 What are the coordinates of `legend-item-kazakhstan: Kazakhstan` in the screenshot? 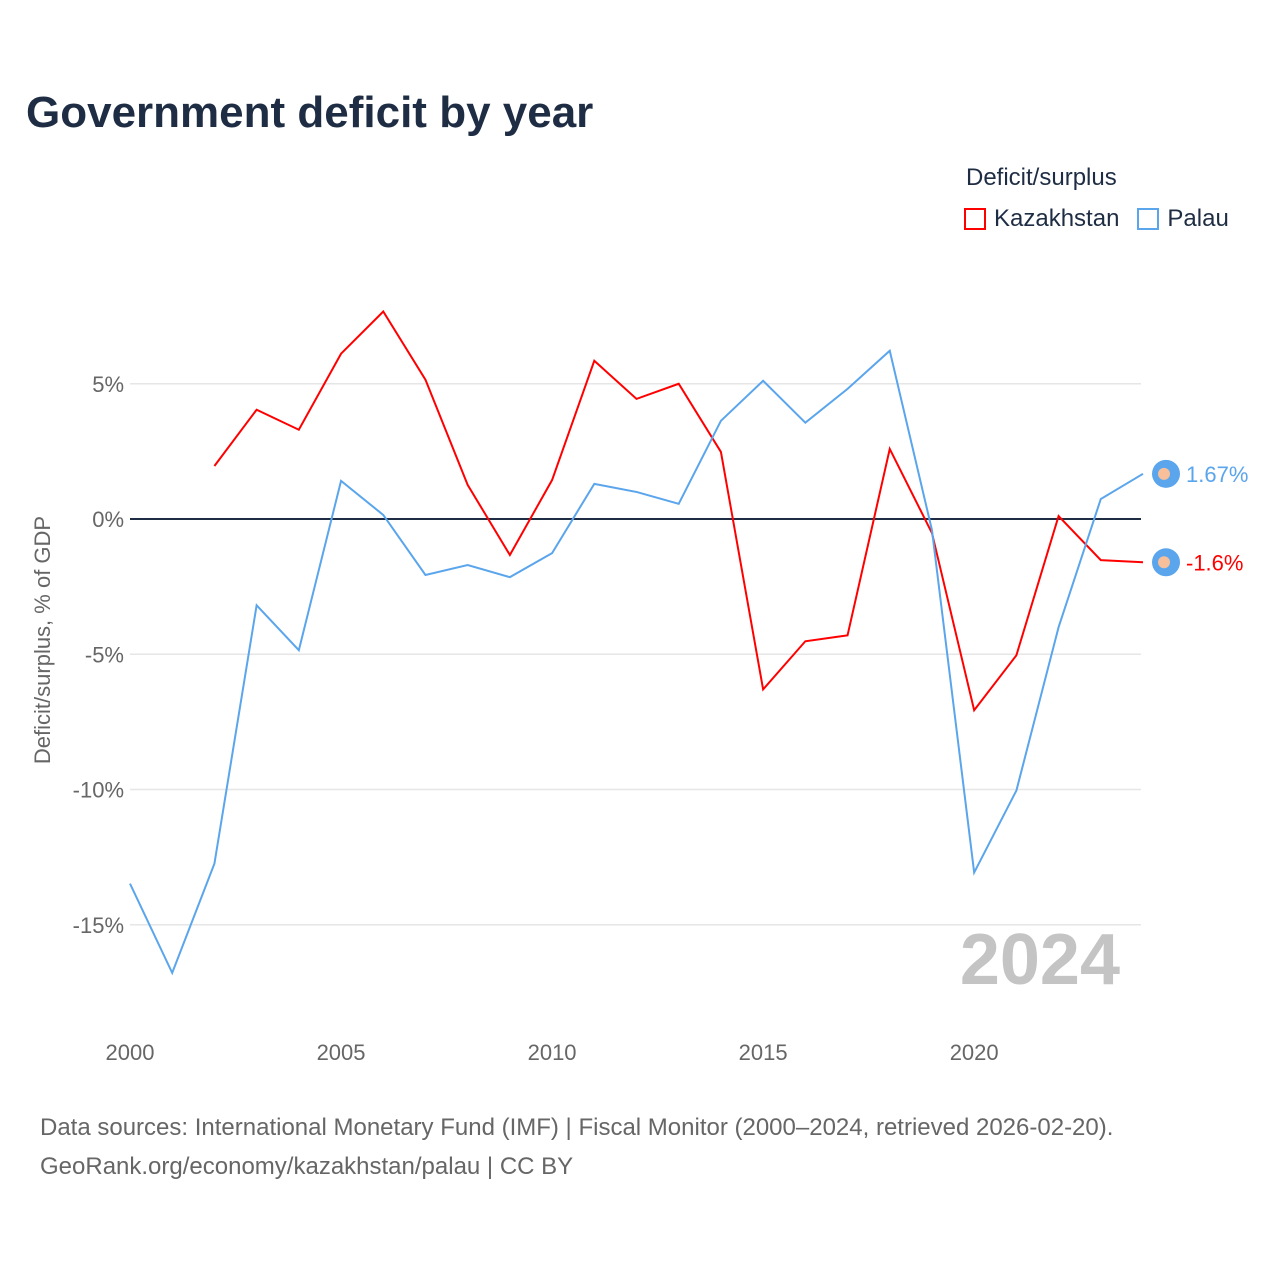 It's located at (1041, 219).